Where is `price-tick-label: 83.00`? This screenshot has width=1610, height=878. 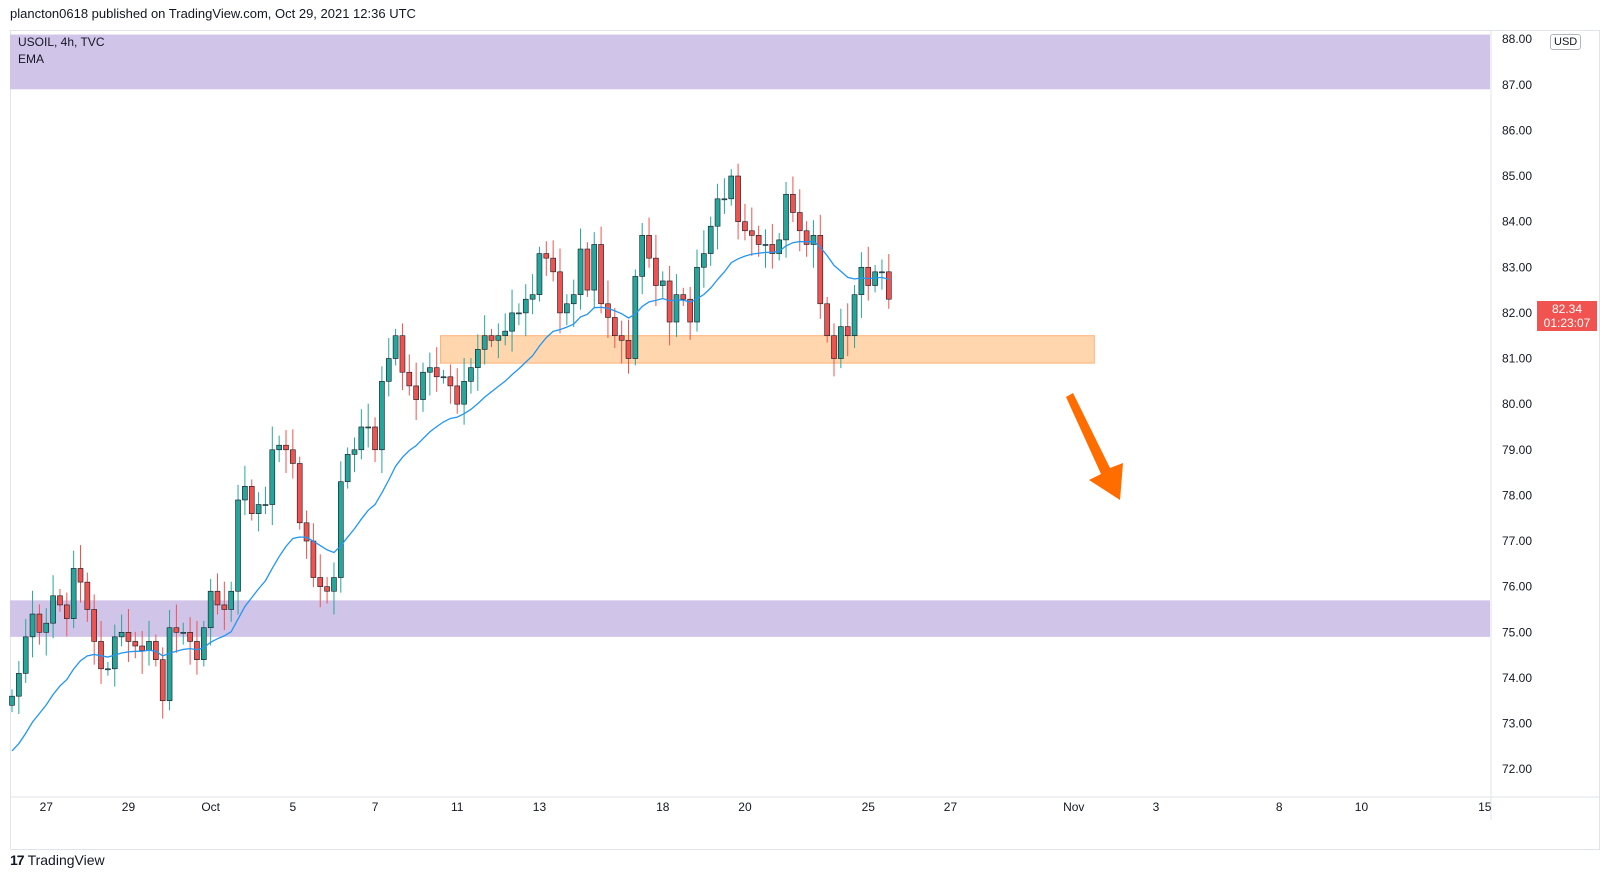 price-tick-label: 83.00 is located at coordinates (1517, 267).